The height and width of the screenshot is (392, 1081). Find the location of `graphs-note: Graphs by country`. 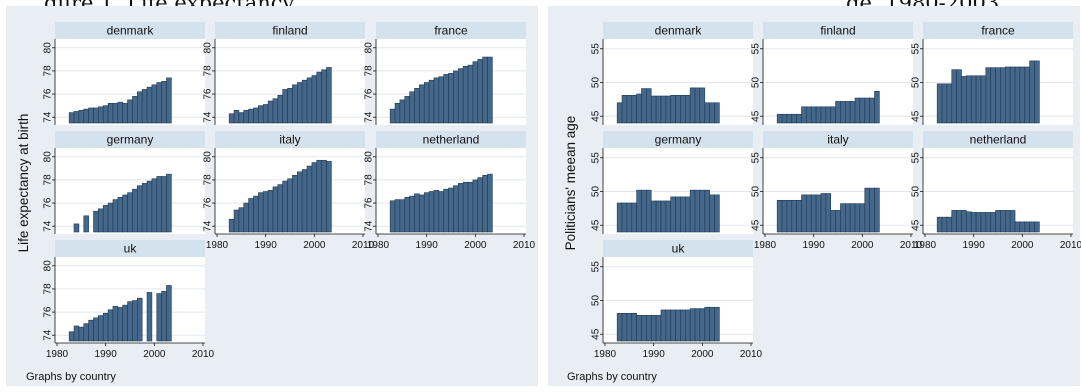

graphs-note: Graphs by country is located at coordinates (71, 377).